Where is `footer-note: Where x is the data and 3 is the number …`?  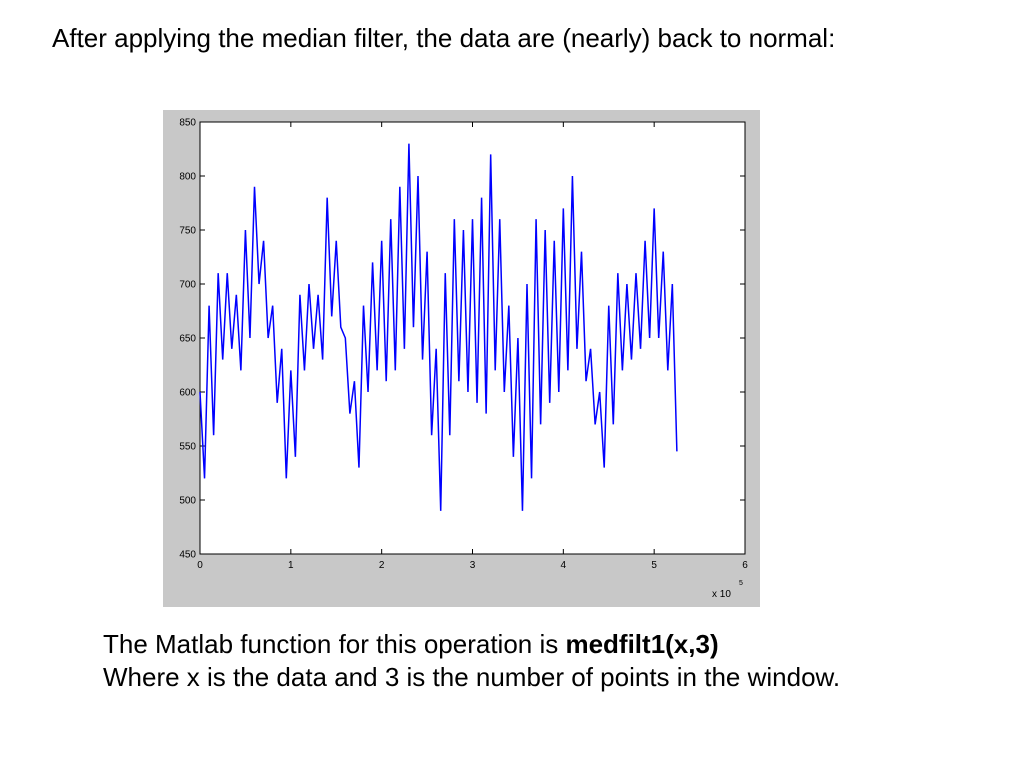 footer-note: Where x is the data and 3 is the number … is located at coordinates (472, 677).